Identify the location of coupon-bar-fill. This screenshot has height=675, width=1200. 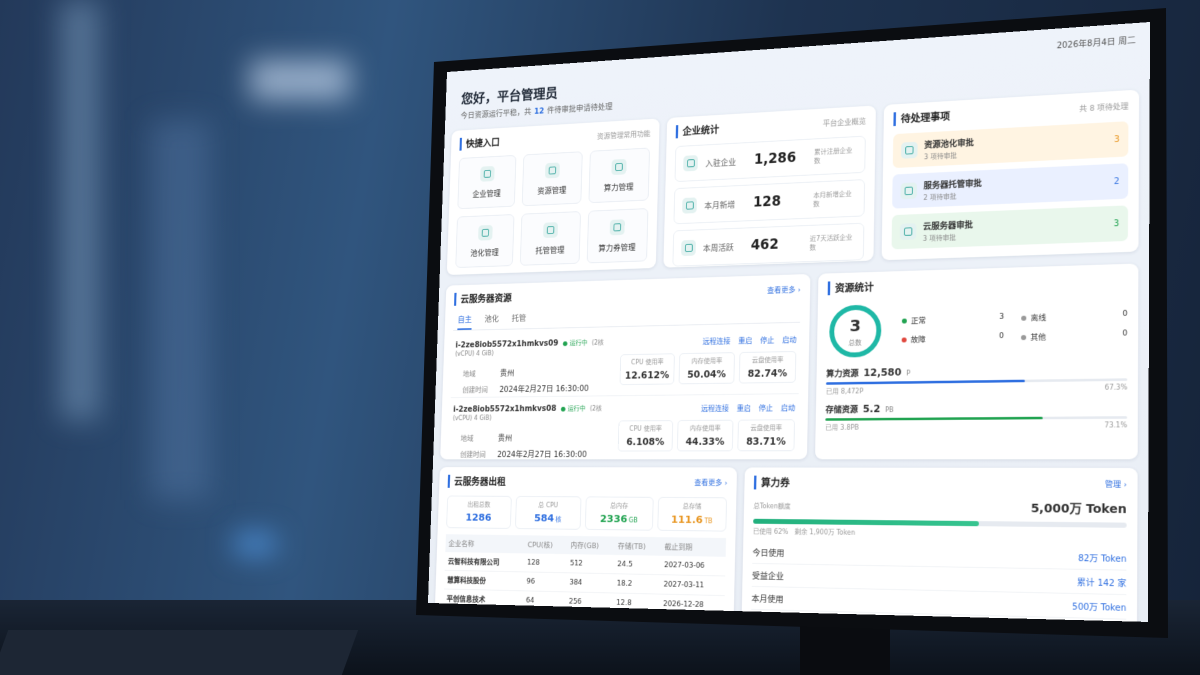
(866, 522).